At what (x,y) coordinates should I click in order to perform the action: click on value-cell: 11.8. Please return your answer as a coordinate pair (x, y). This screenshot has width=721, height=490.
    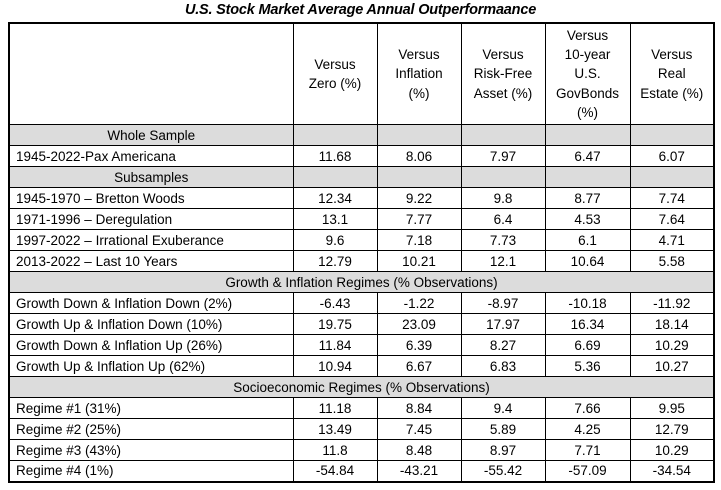
    Looking at the image, I should click on (335, 450).